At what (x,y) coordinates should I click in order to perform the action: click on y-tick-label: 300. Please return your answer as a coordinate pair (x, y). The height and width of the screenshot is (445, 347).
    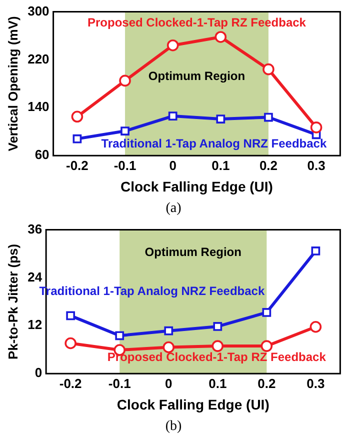
    Looking at the image, I should click on (39, 10).